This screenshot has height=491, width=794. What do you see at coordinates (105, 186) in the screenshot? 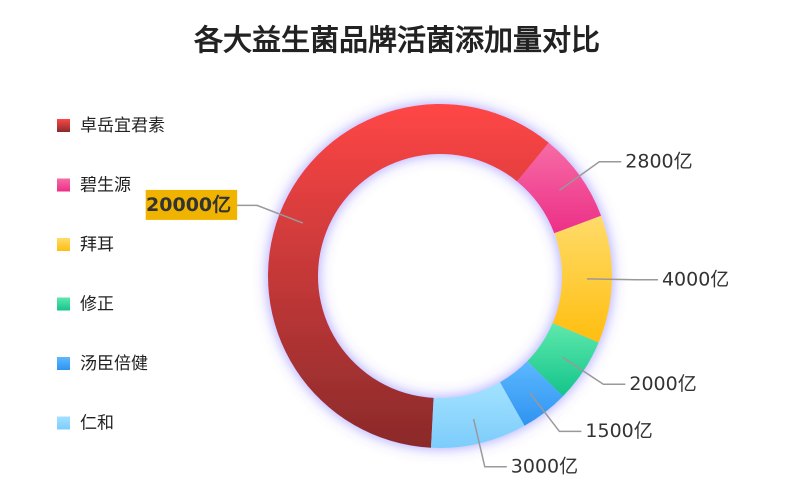
I see `legend-label: 碧生源` at bounding box center [105, 186].